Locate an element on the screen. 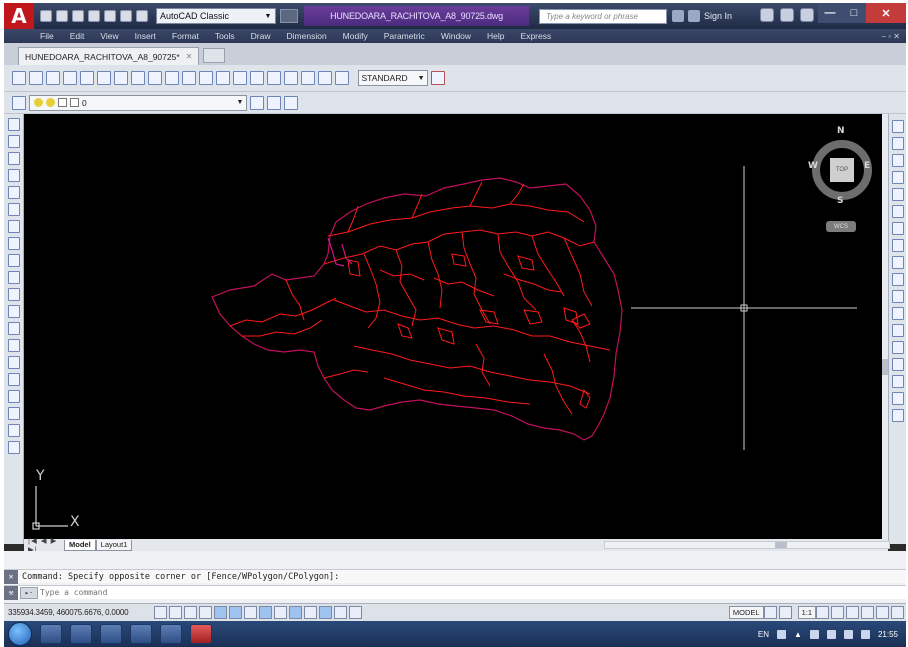 Image resolution: width=908 pixels, height=647 pixels. construction-line-icon is located at coordinates (13, 141).